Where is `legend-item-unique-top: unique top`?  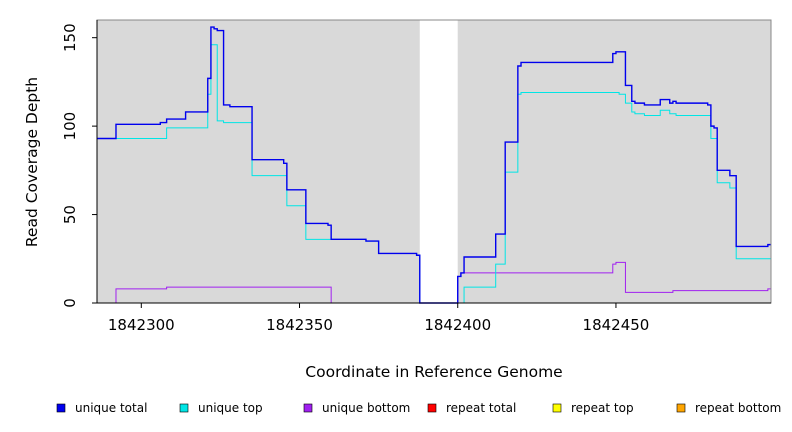 legend-item-unique-top: unique top is located at coordinates (221, 408).